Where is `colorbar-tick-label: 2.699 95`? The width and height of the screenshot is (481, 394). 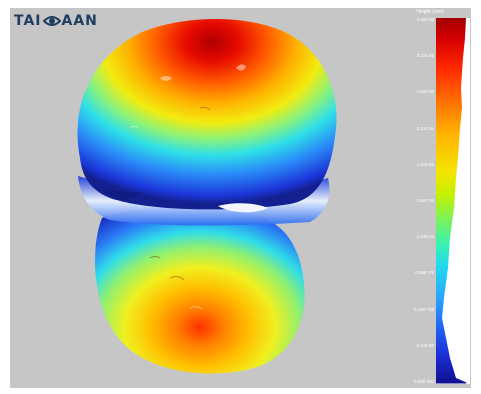 colorbar-tick-label: 2.699 95 is located at coordinates (425, 92).